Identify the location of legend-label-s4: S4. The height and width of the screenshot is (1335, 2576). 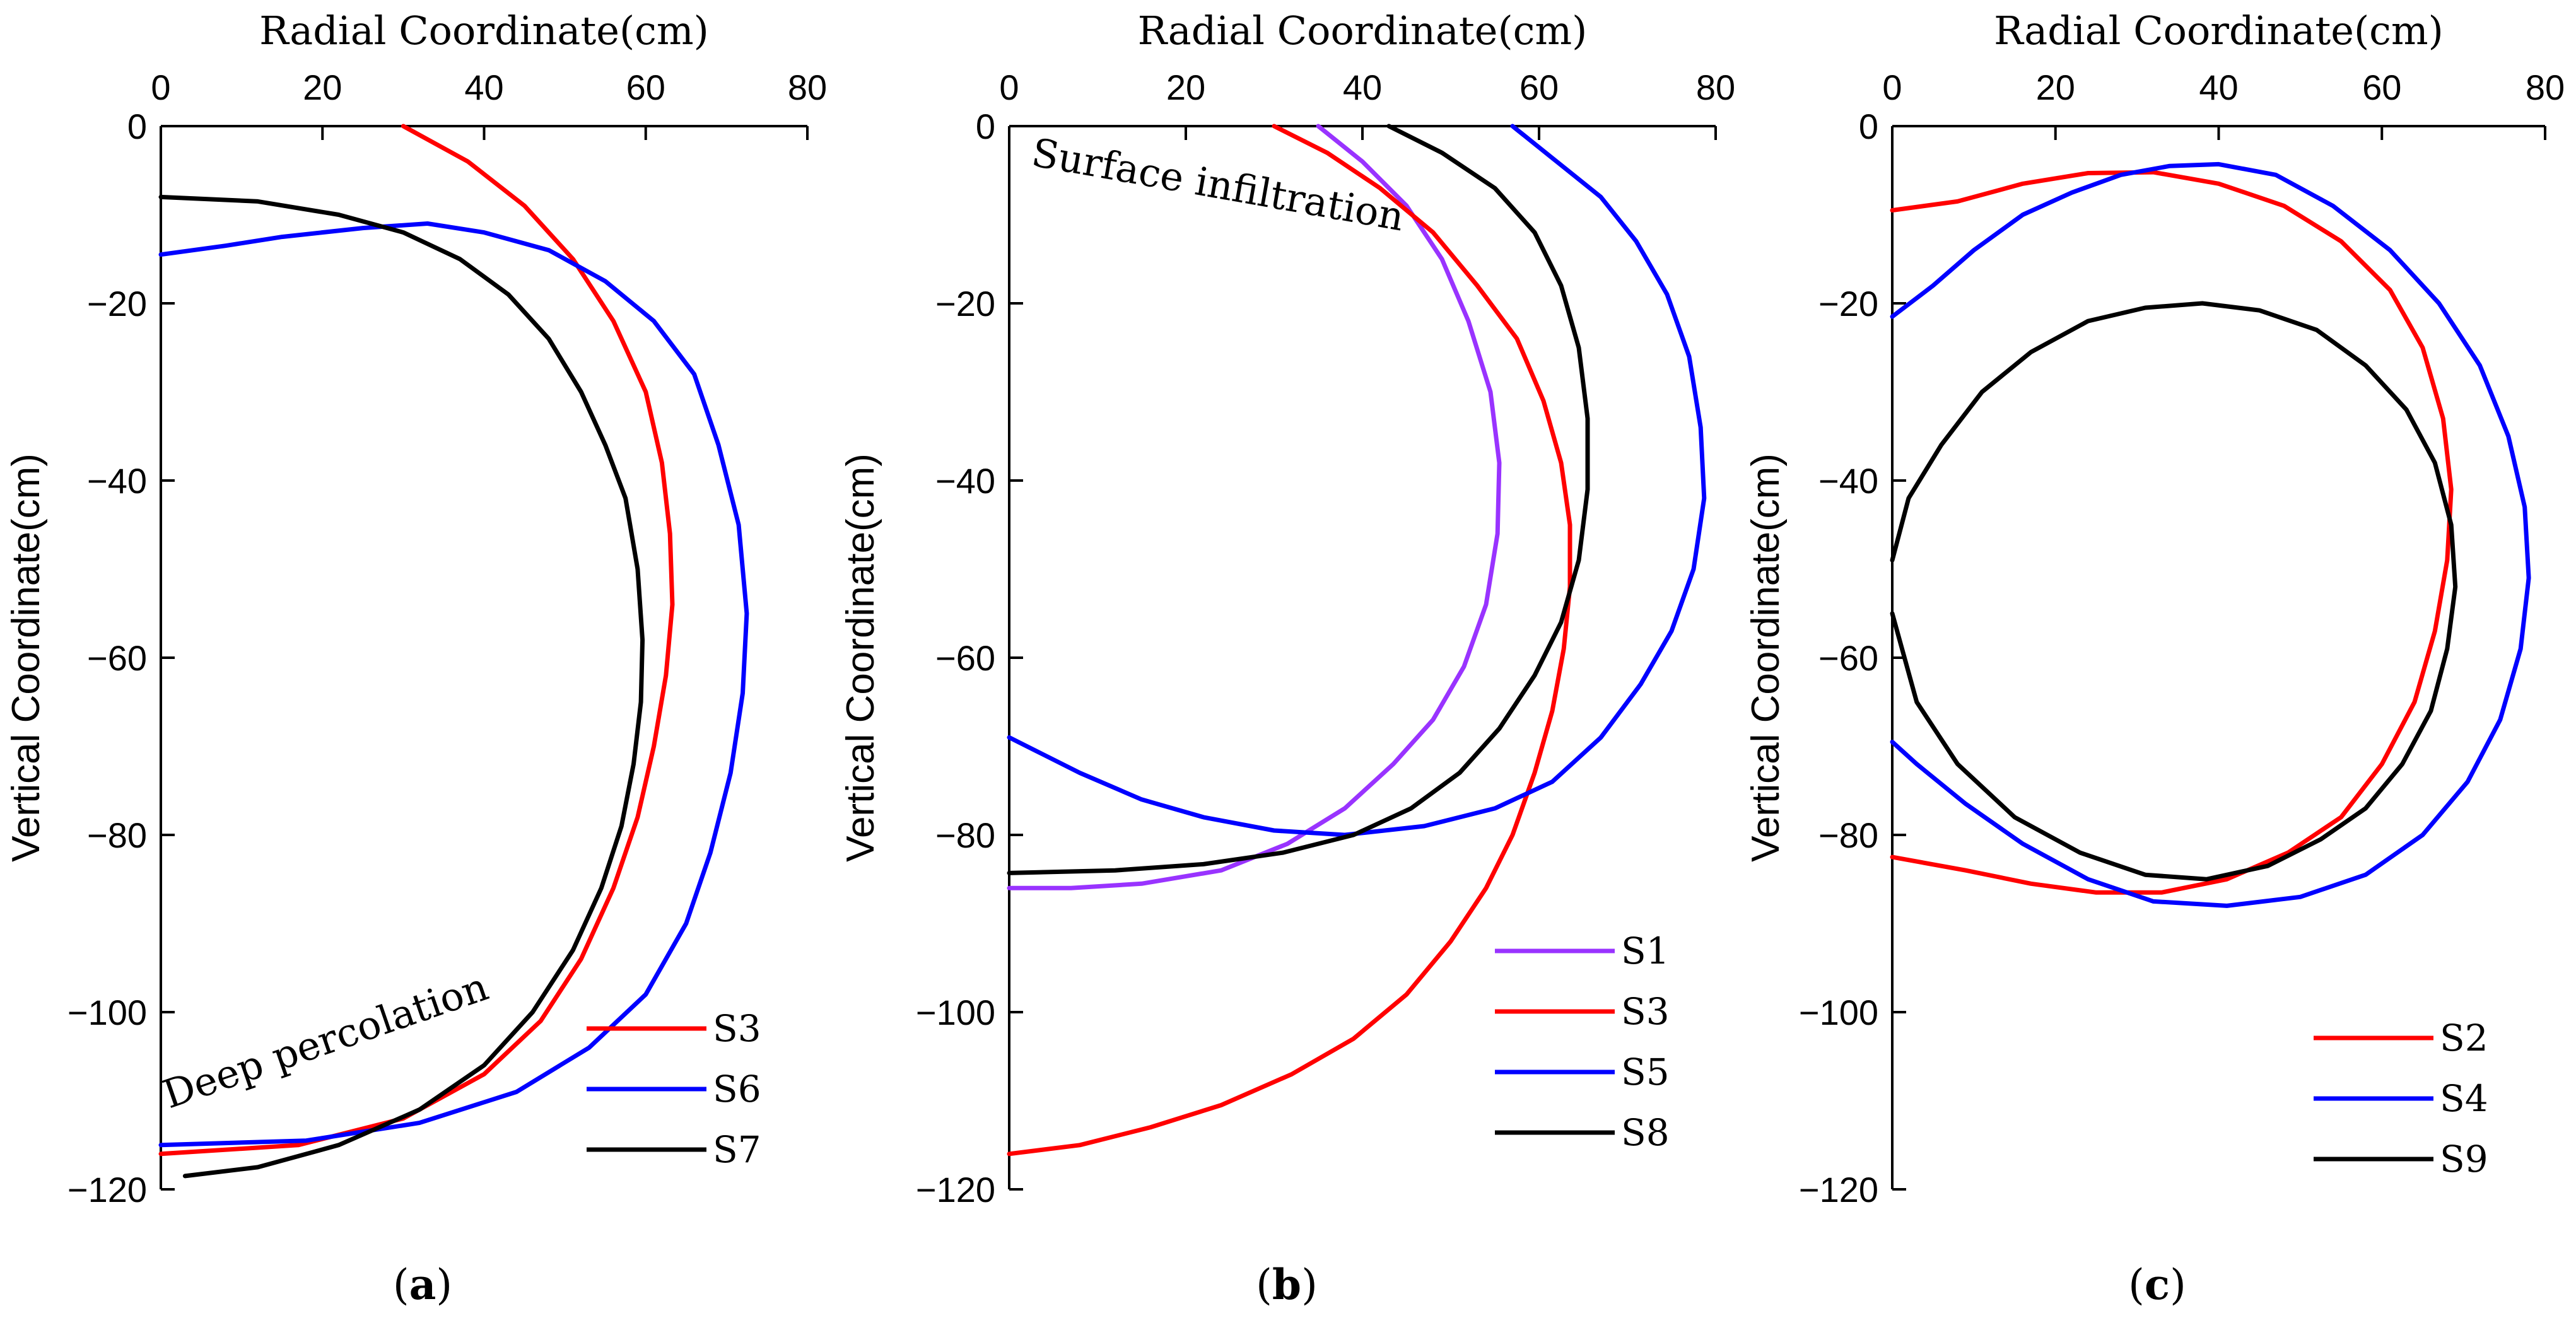
(2464, 1099).